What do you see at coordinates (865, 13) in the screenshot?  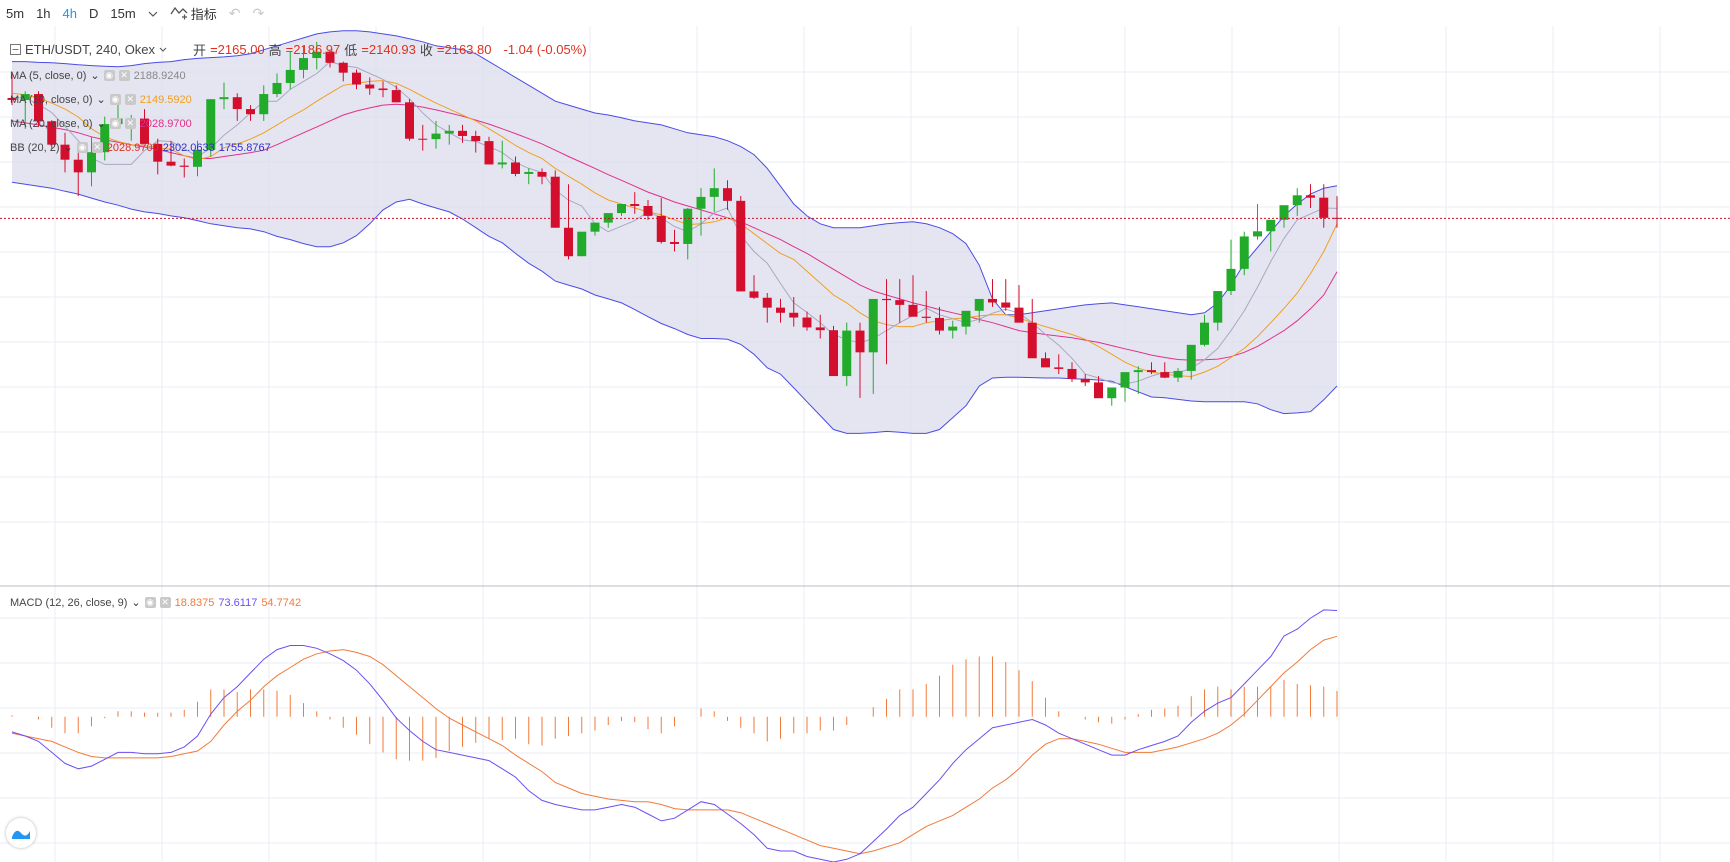 I see `toolbar: 5m 1h 4h D 15m 指标 ↶ ↷` at bounding box center [865, 13].